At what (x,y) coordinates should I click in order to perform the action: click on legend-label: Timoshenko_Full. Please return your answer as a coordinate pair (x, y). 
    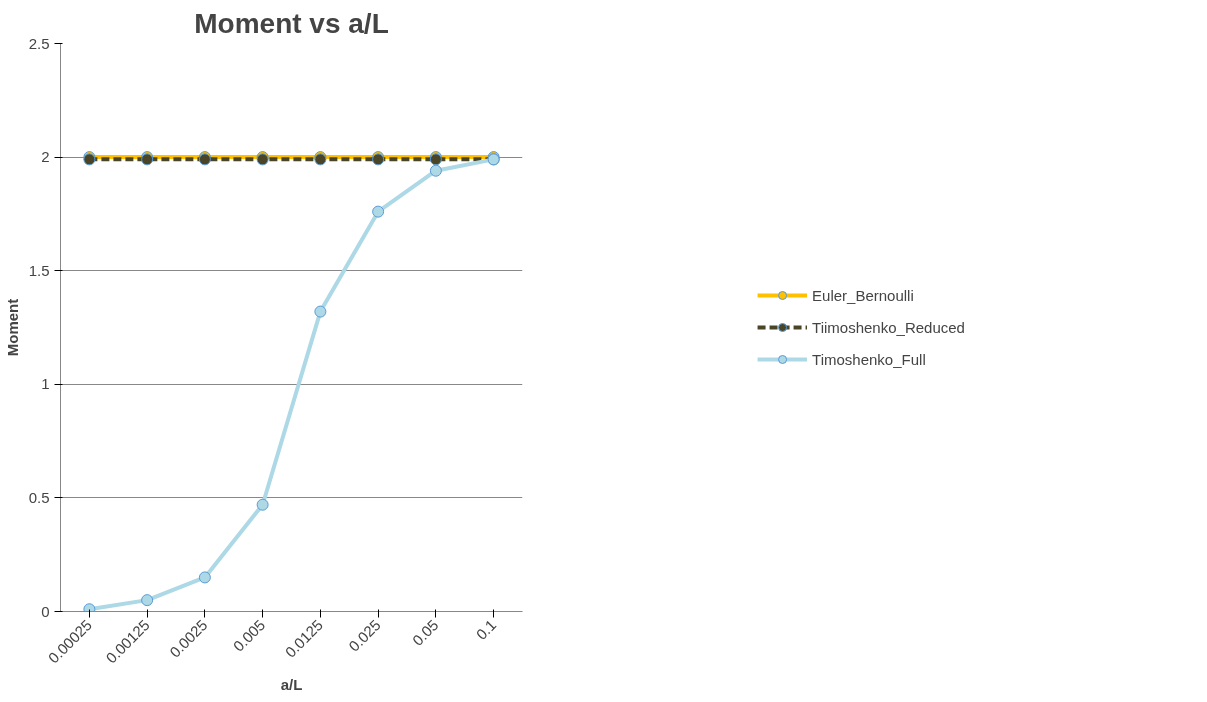
    Looking at the image, I should click on (869, 359).